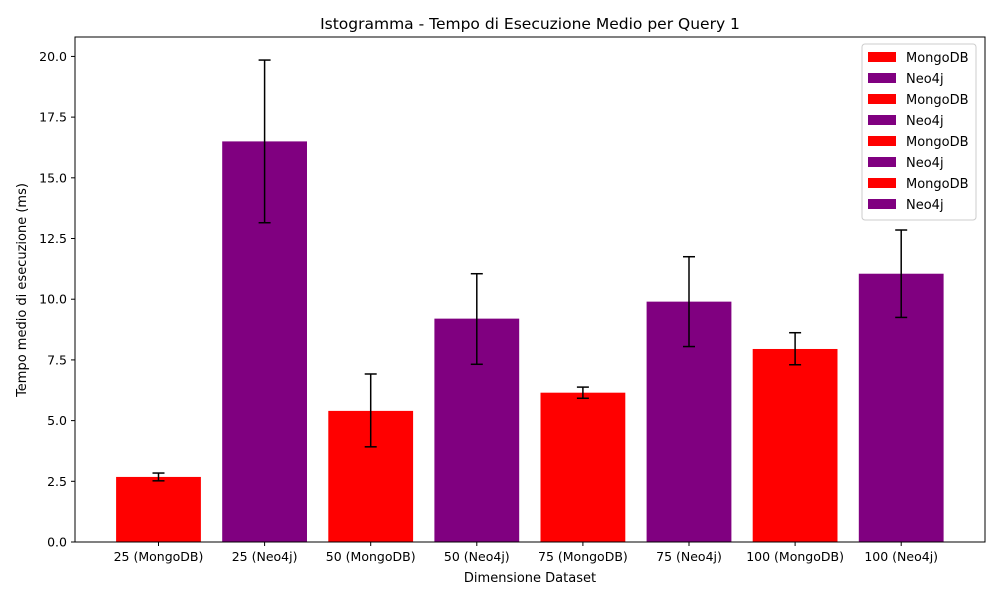 The height and width of the screenshot is (600, 1000). I want to click on x-tick-label: 25 (MongoDB), so click(159, 556).